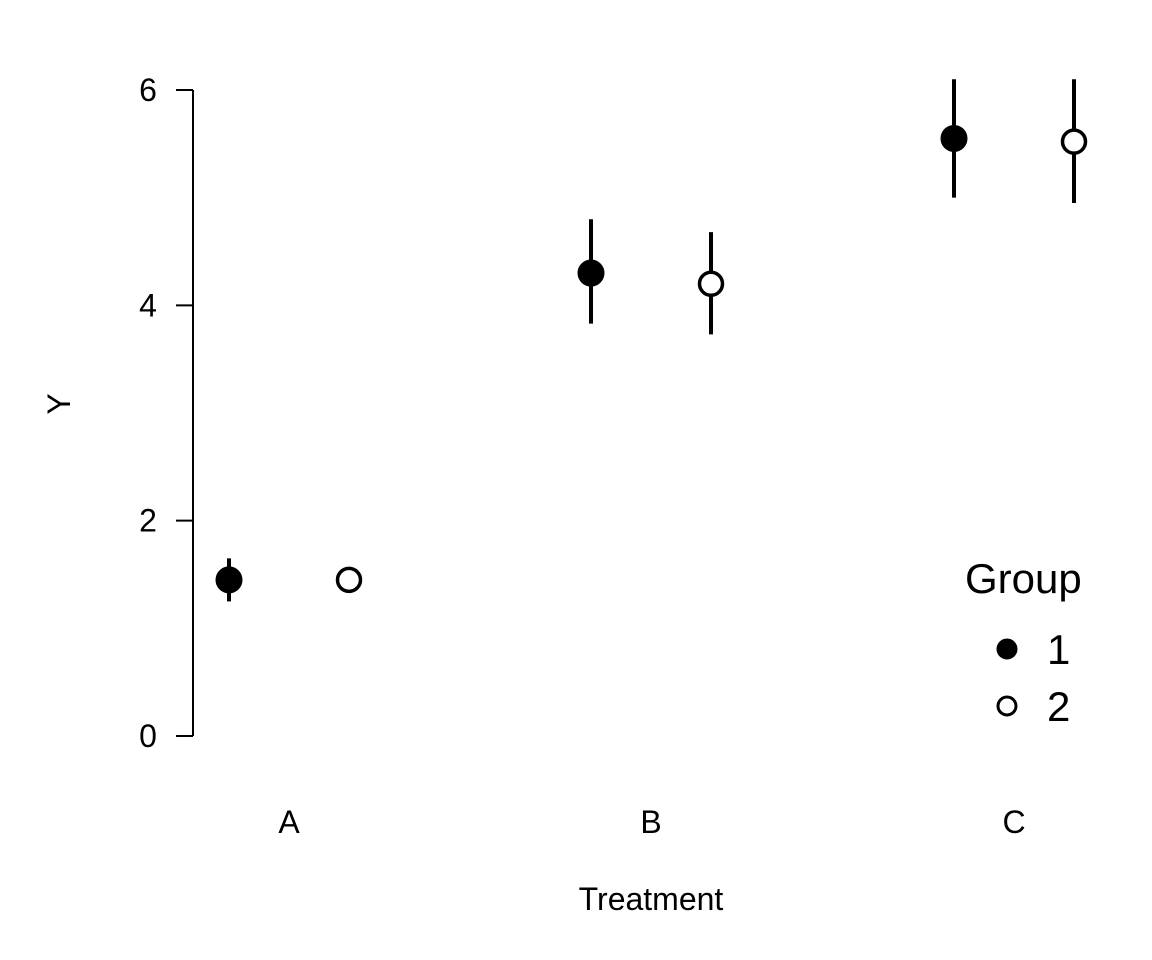 The width and height of the screenshot is (1152, 960). Describe the element at coordinates (1058, 706) in the screenshot. I see `legend-label: 2` at that location.